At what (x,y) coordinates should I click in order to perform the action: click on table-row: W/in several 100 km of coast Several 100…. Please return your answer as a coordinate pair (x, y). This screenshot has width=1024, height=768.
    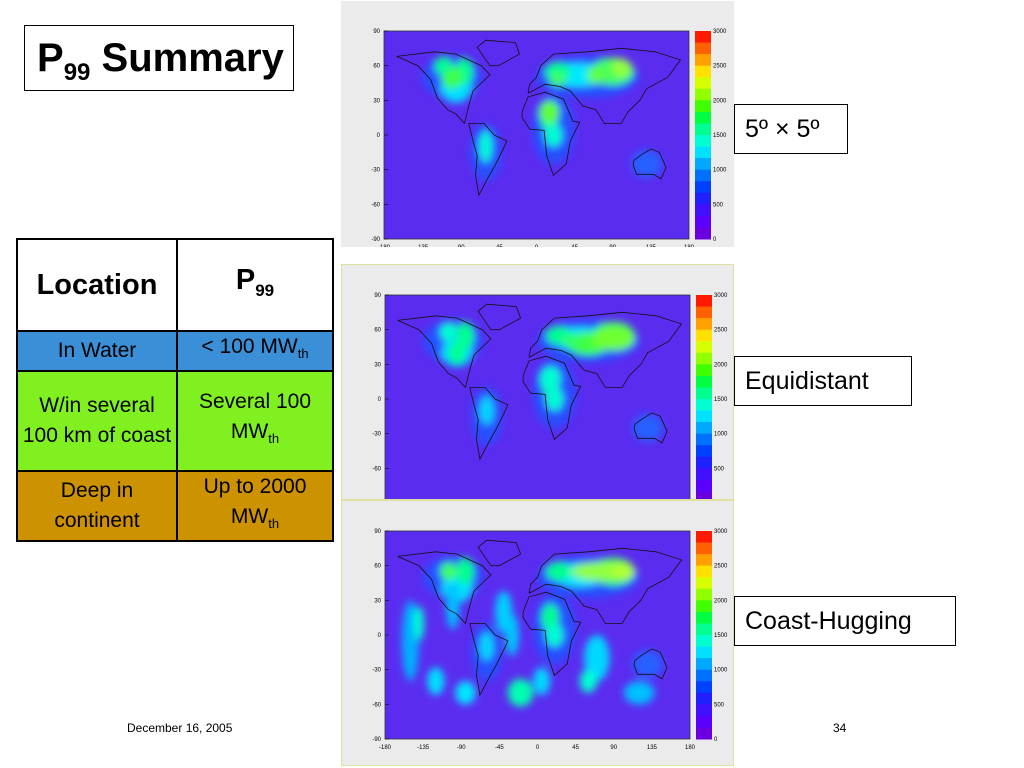
    Looking at the image, I should click on (175, 421).